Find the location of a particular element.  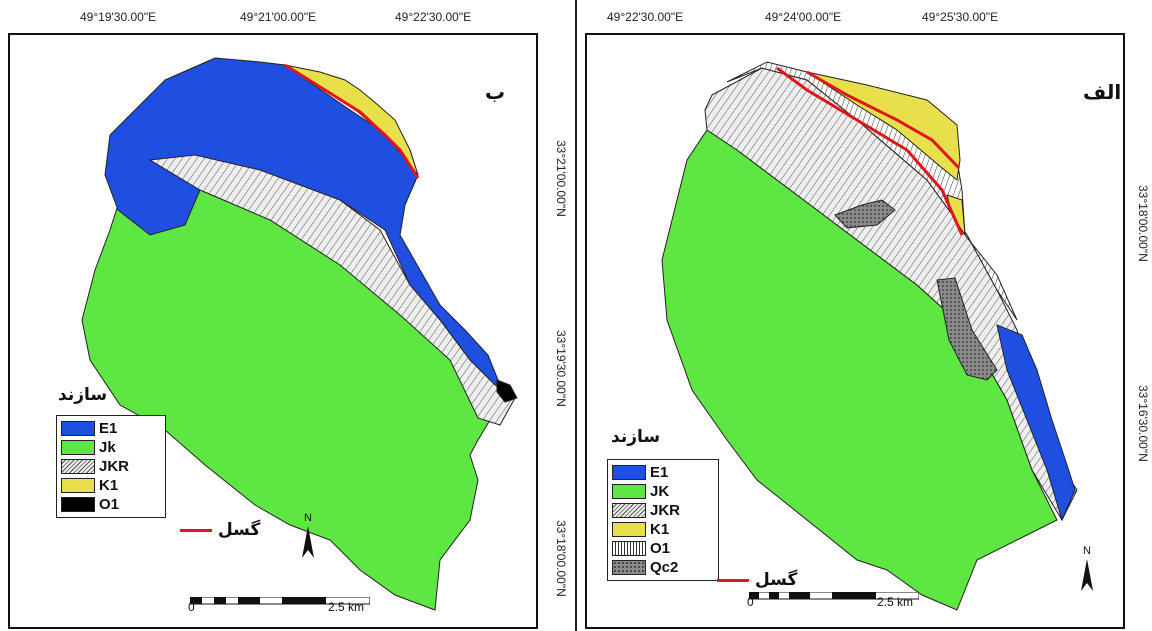

top-coord-label: 49°19'30.00"E is located at coordinates (118, 17).